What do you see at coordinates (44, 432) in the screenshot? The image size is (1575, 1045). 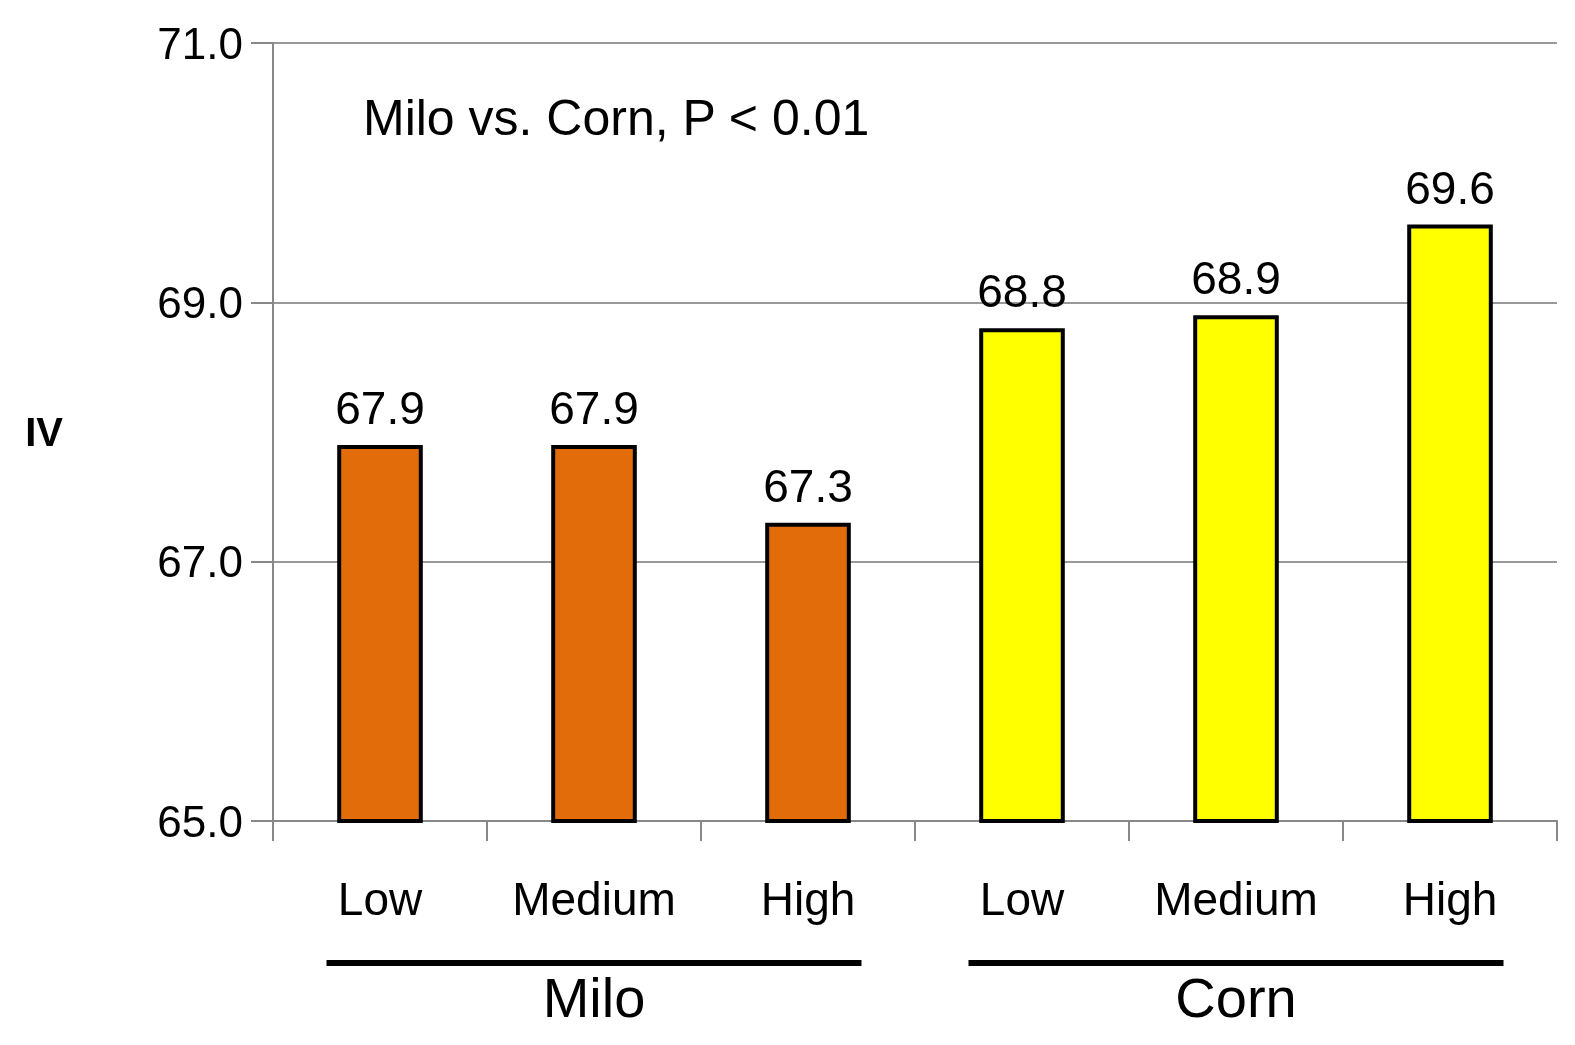 I see `y-axis-title: IV` at bounding box center [44, 432].